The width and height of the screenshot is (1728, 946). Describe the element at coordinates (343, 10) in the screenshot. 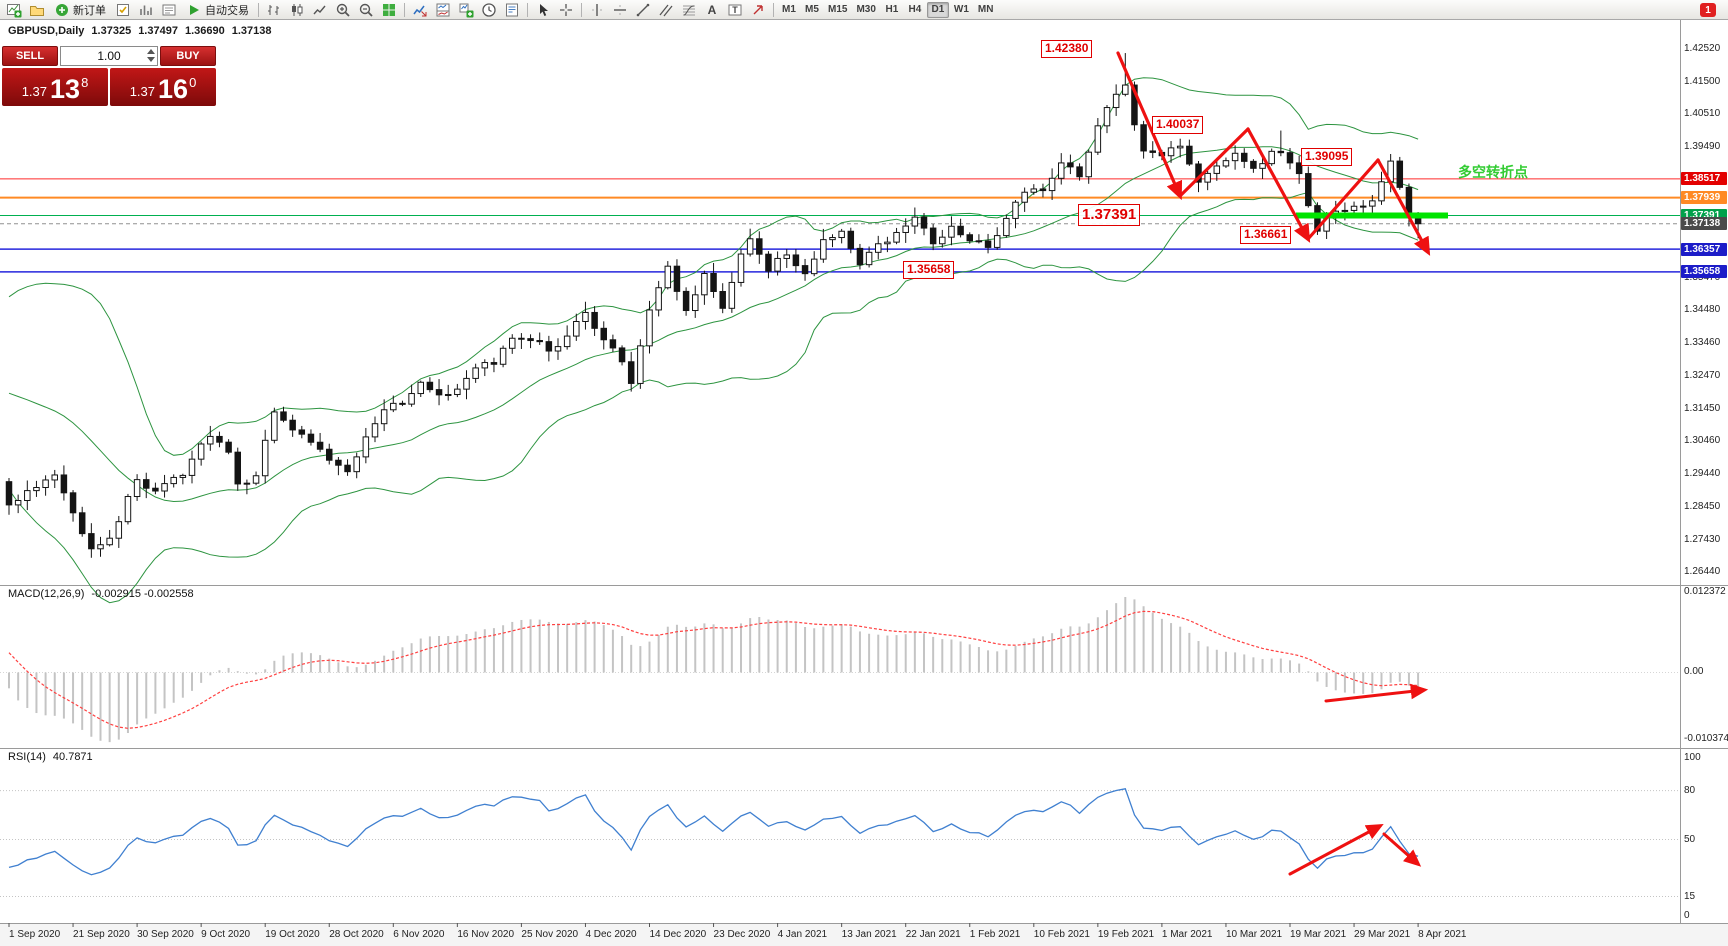

I see `toolbar-zoom-in-icon` at that location.